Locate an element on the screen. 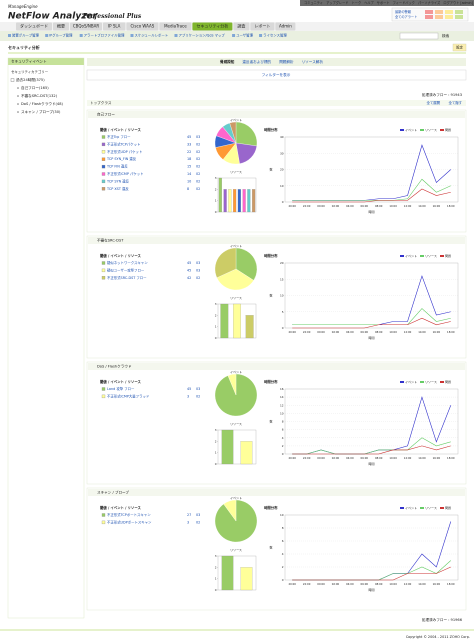  nav-tab-label: 概要 is located at coordinates (61, 26).